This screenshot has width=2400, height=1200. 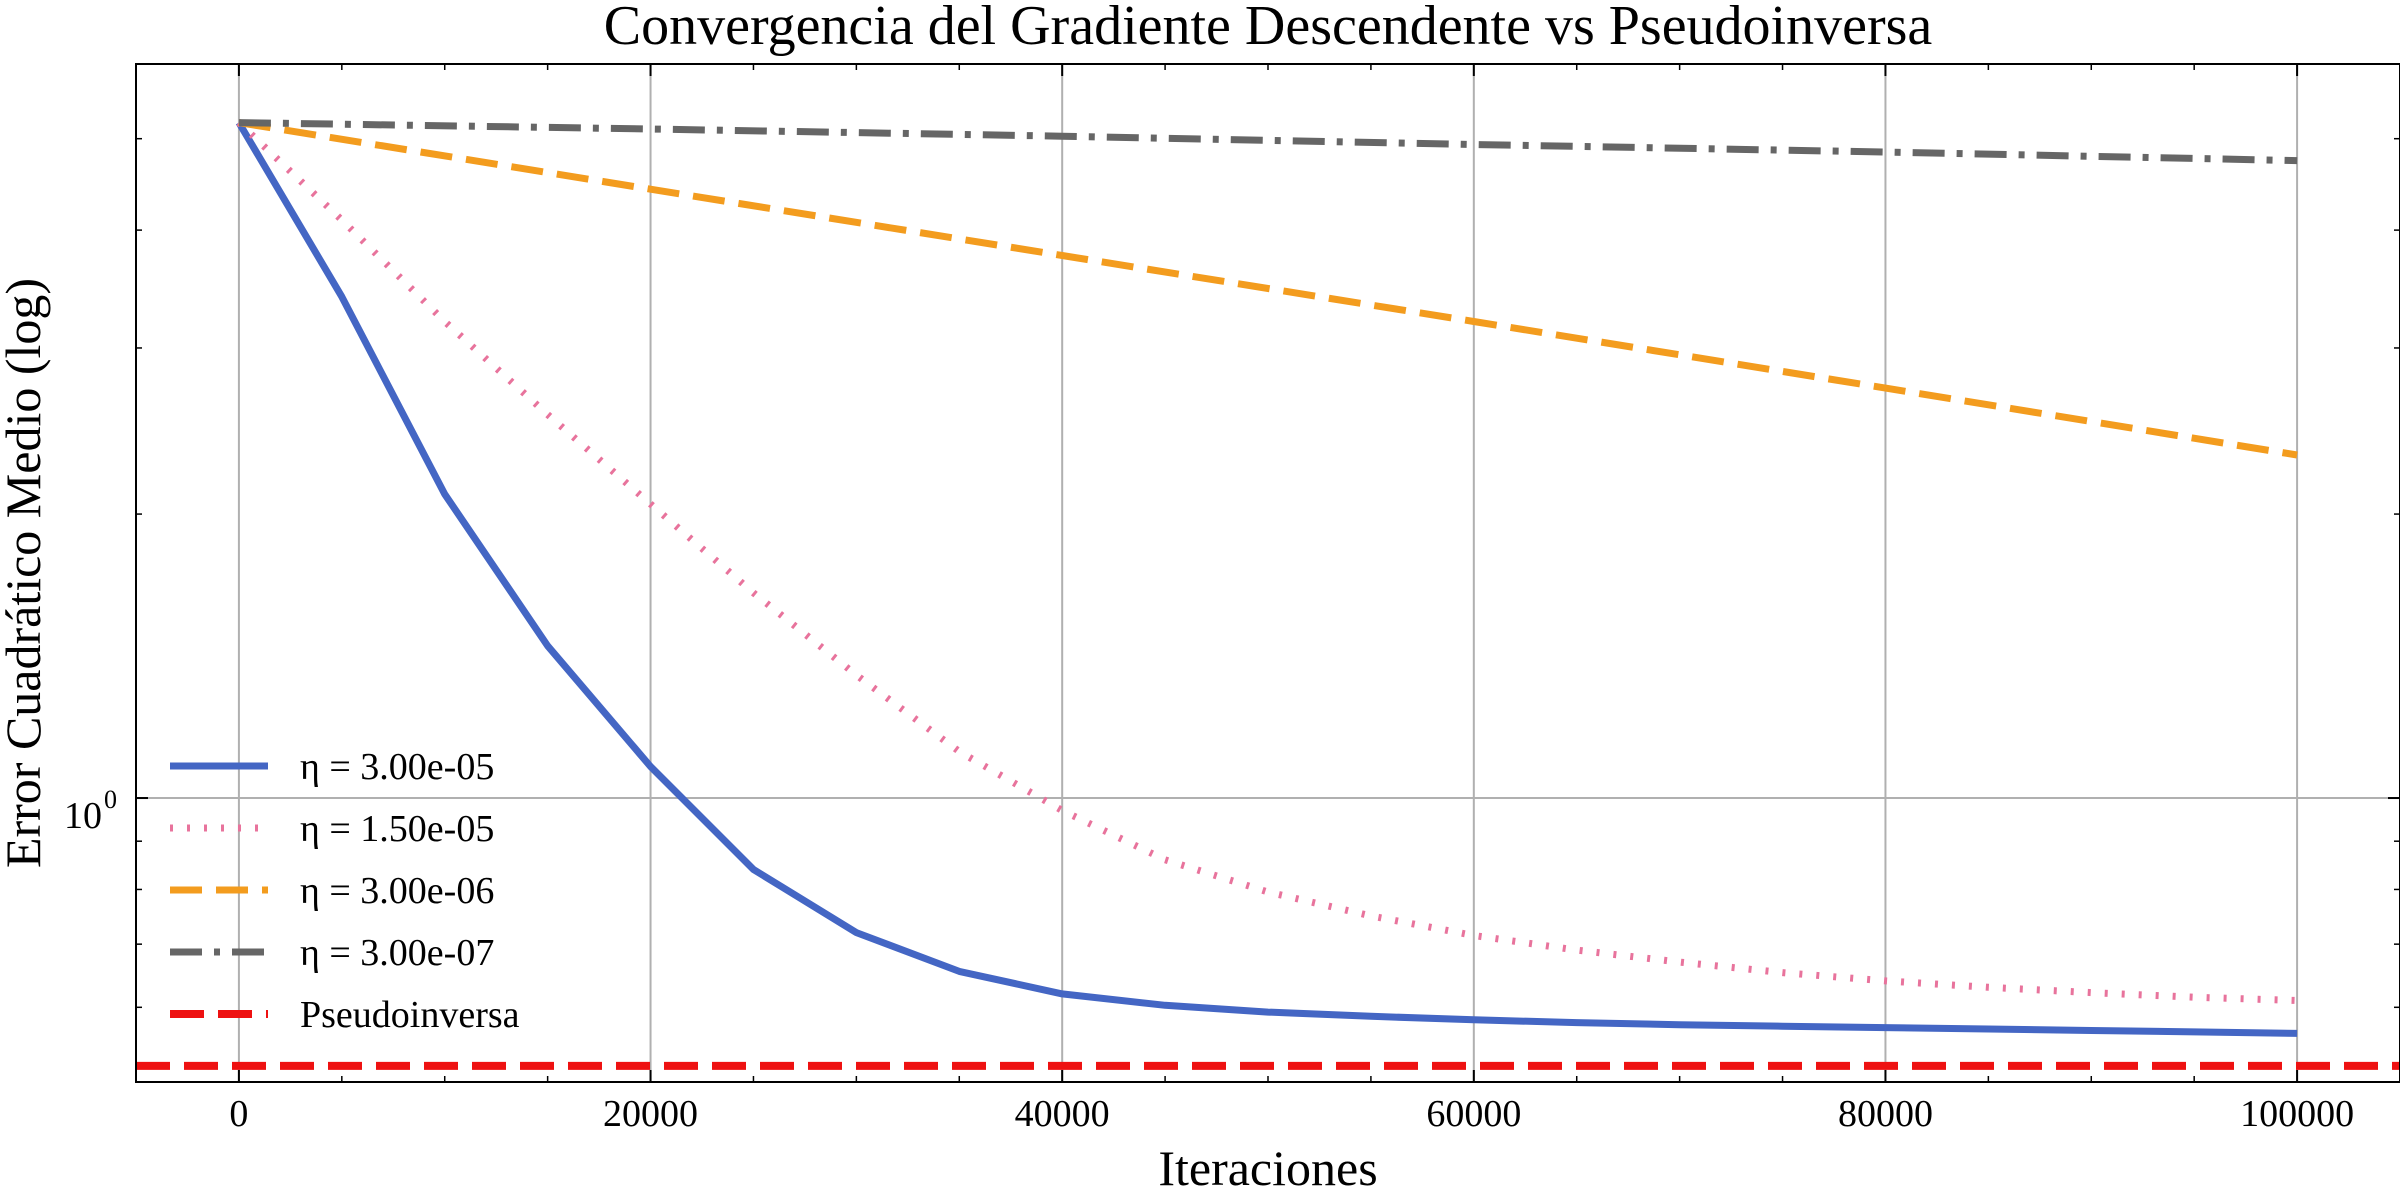 What do you see at coordinates (2297, 1114) in the screenshot?
I see `x-tick-label: 100000` at bounding box center [2297, 1114].